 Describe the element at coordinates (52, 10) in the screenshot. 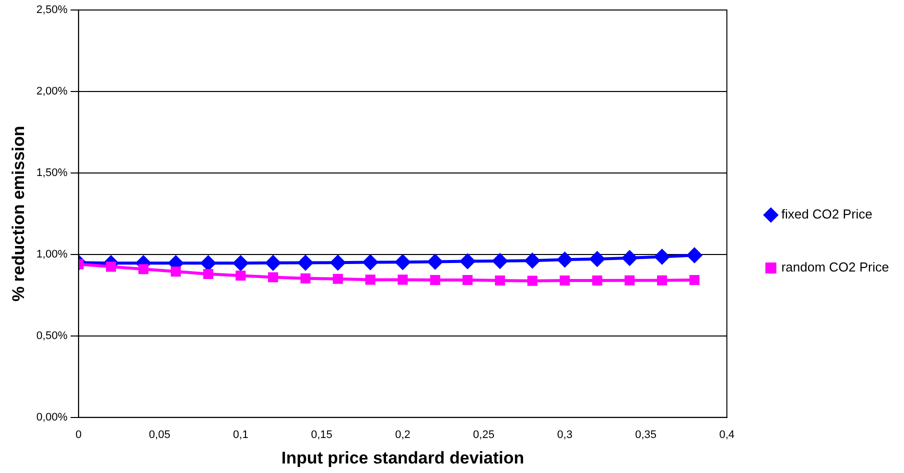

I see `y-tick-label: 2,50%` at that location.